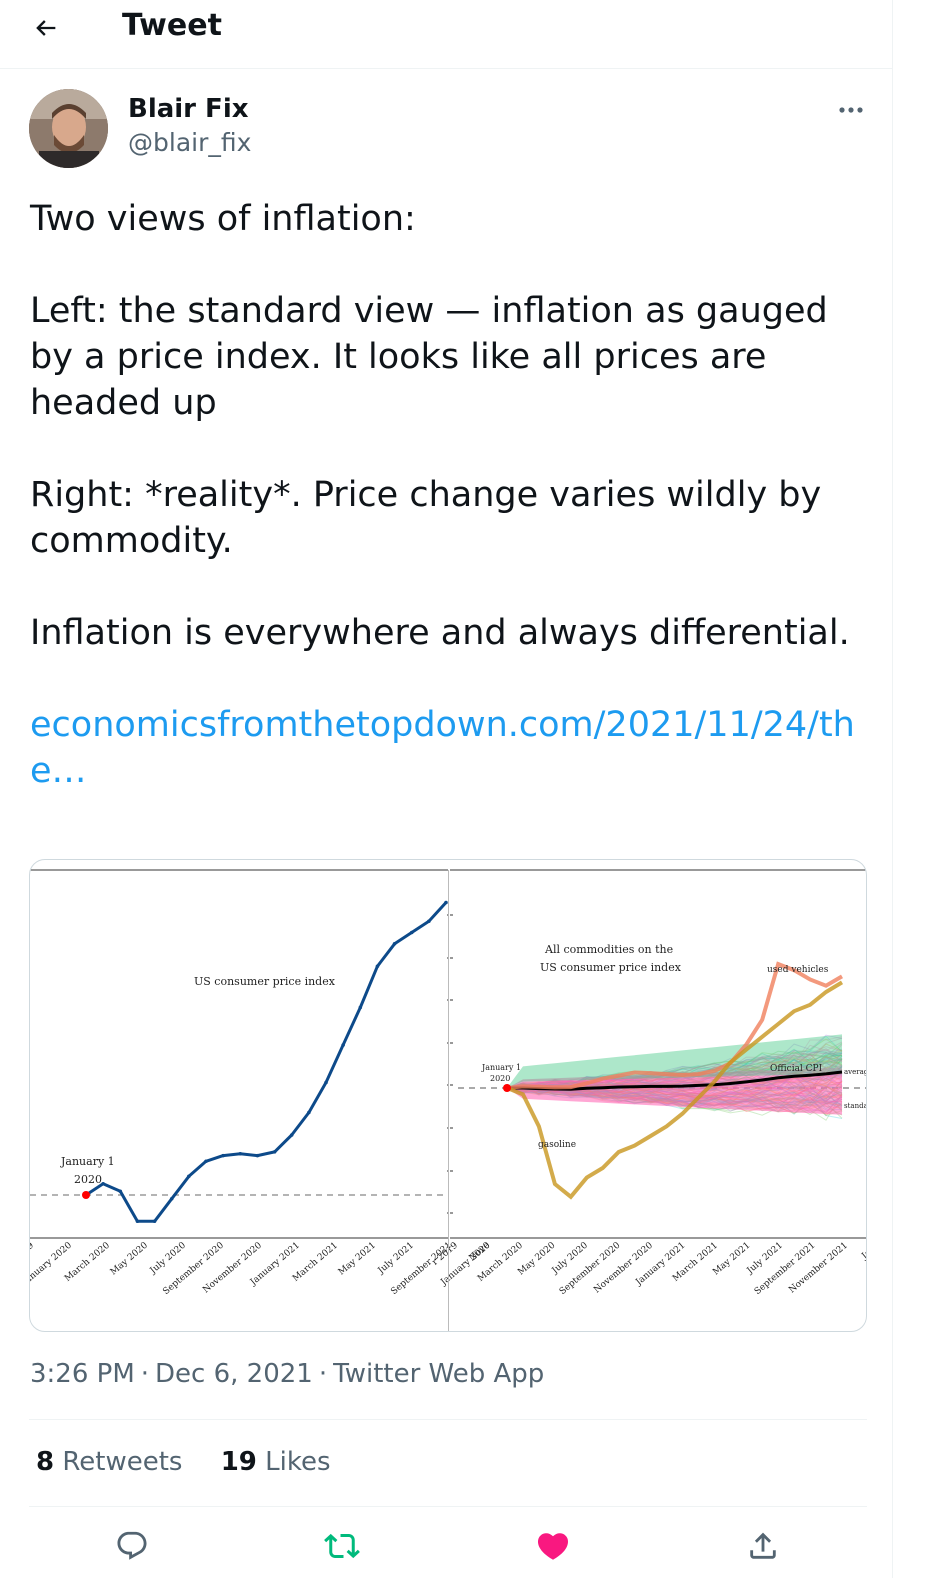 This screenshot has height=1578, width=935. I want to click on arrow-left-icon, so click(46, 28).